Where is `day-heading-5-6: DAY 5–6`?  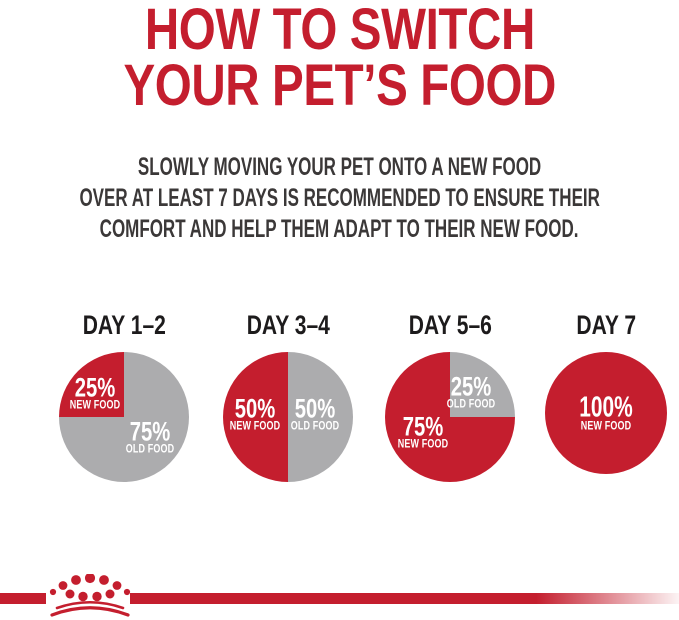
day-heading-5-6: DAY 5–6 is located at coordinates (450, 325).